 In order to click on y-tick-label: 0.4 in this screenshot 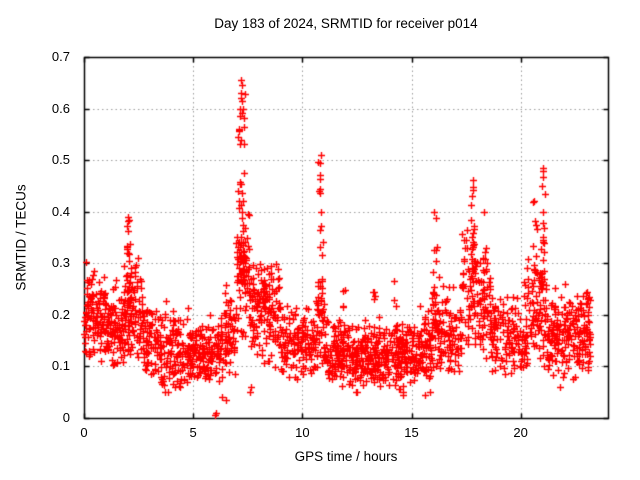, I will do `click(60, 211)`.